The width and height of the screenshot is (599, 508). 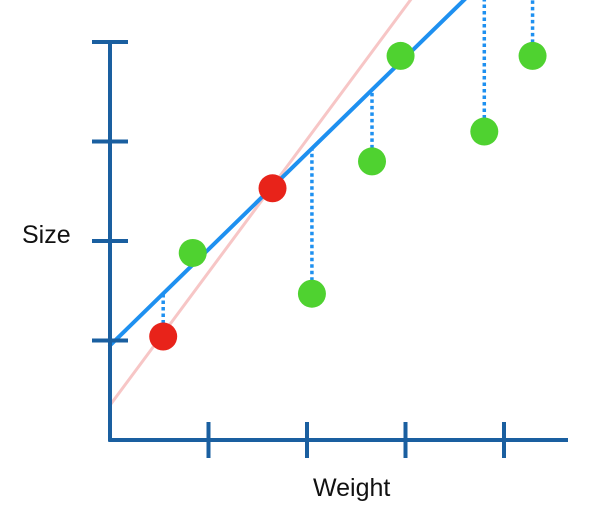 I want to click on y-axis-label: Size, so click(x=46, y=235).